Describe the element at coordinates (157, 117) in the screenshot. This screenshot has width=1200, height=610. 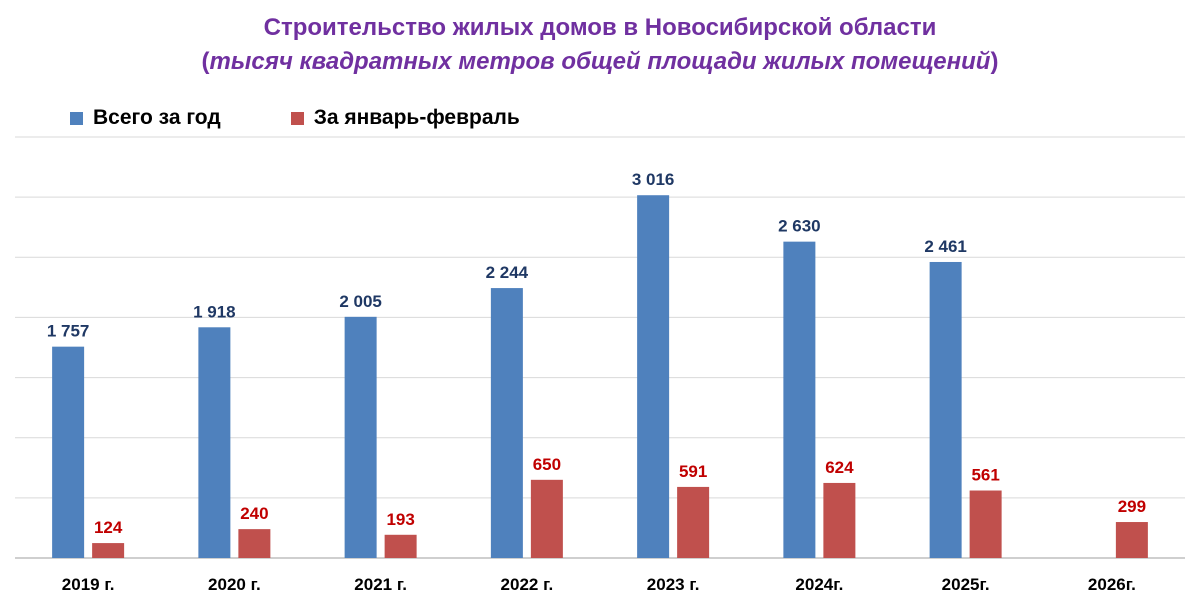
I see `legend-label-total: Всего за год` at that location.